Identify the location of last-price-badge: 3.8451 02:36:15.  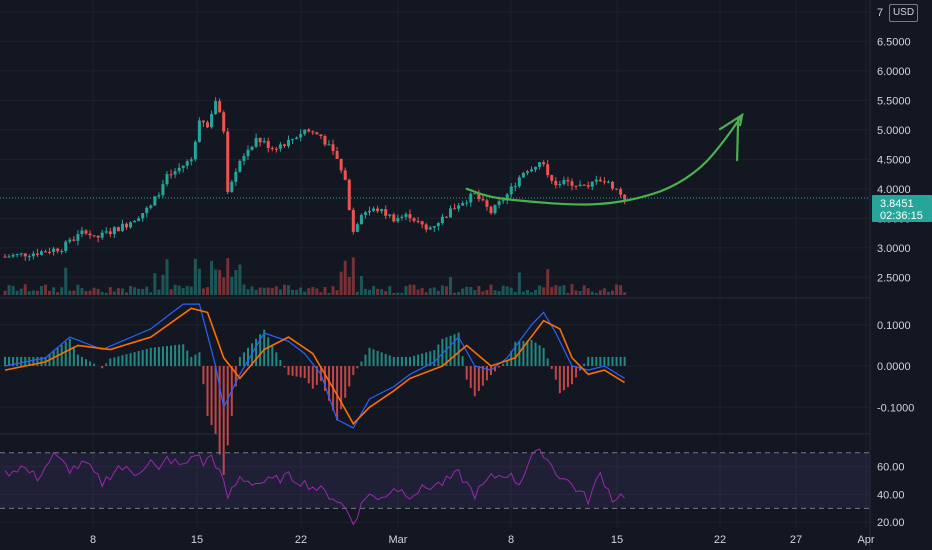
(902, 208).